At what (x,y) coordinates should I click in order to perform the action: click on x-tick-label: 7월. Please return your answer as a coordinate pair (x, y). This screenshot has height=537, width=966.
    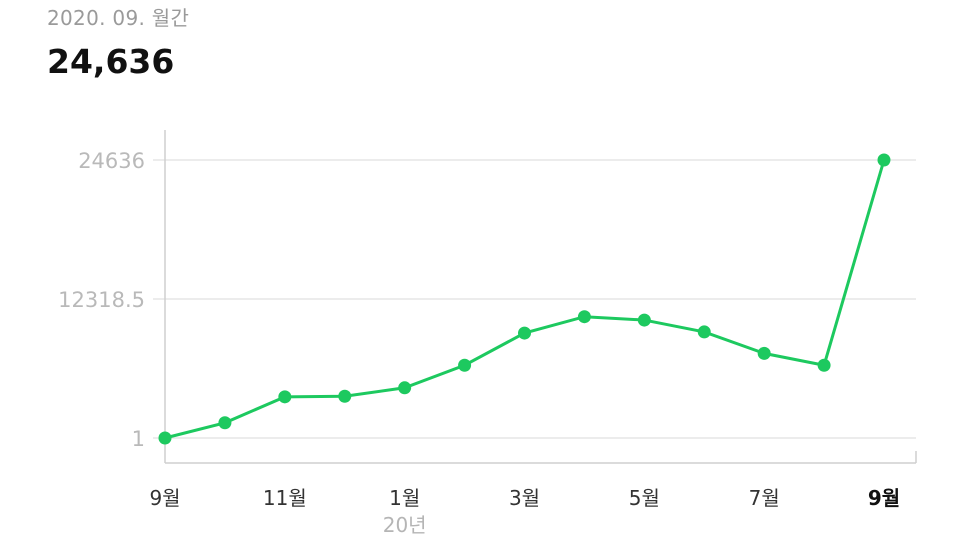
    Looking at the image, I should click on (764, 498).